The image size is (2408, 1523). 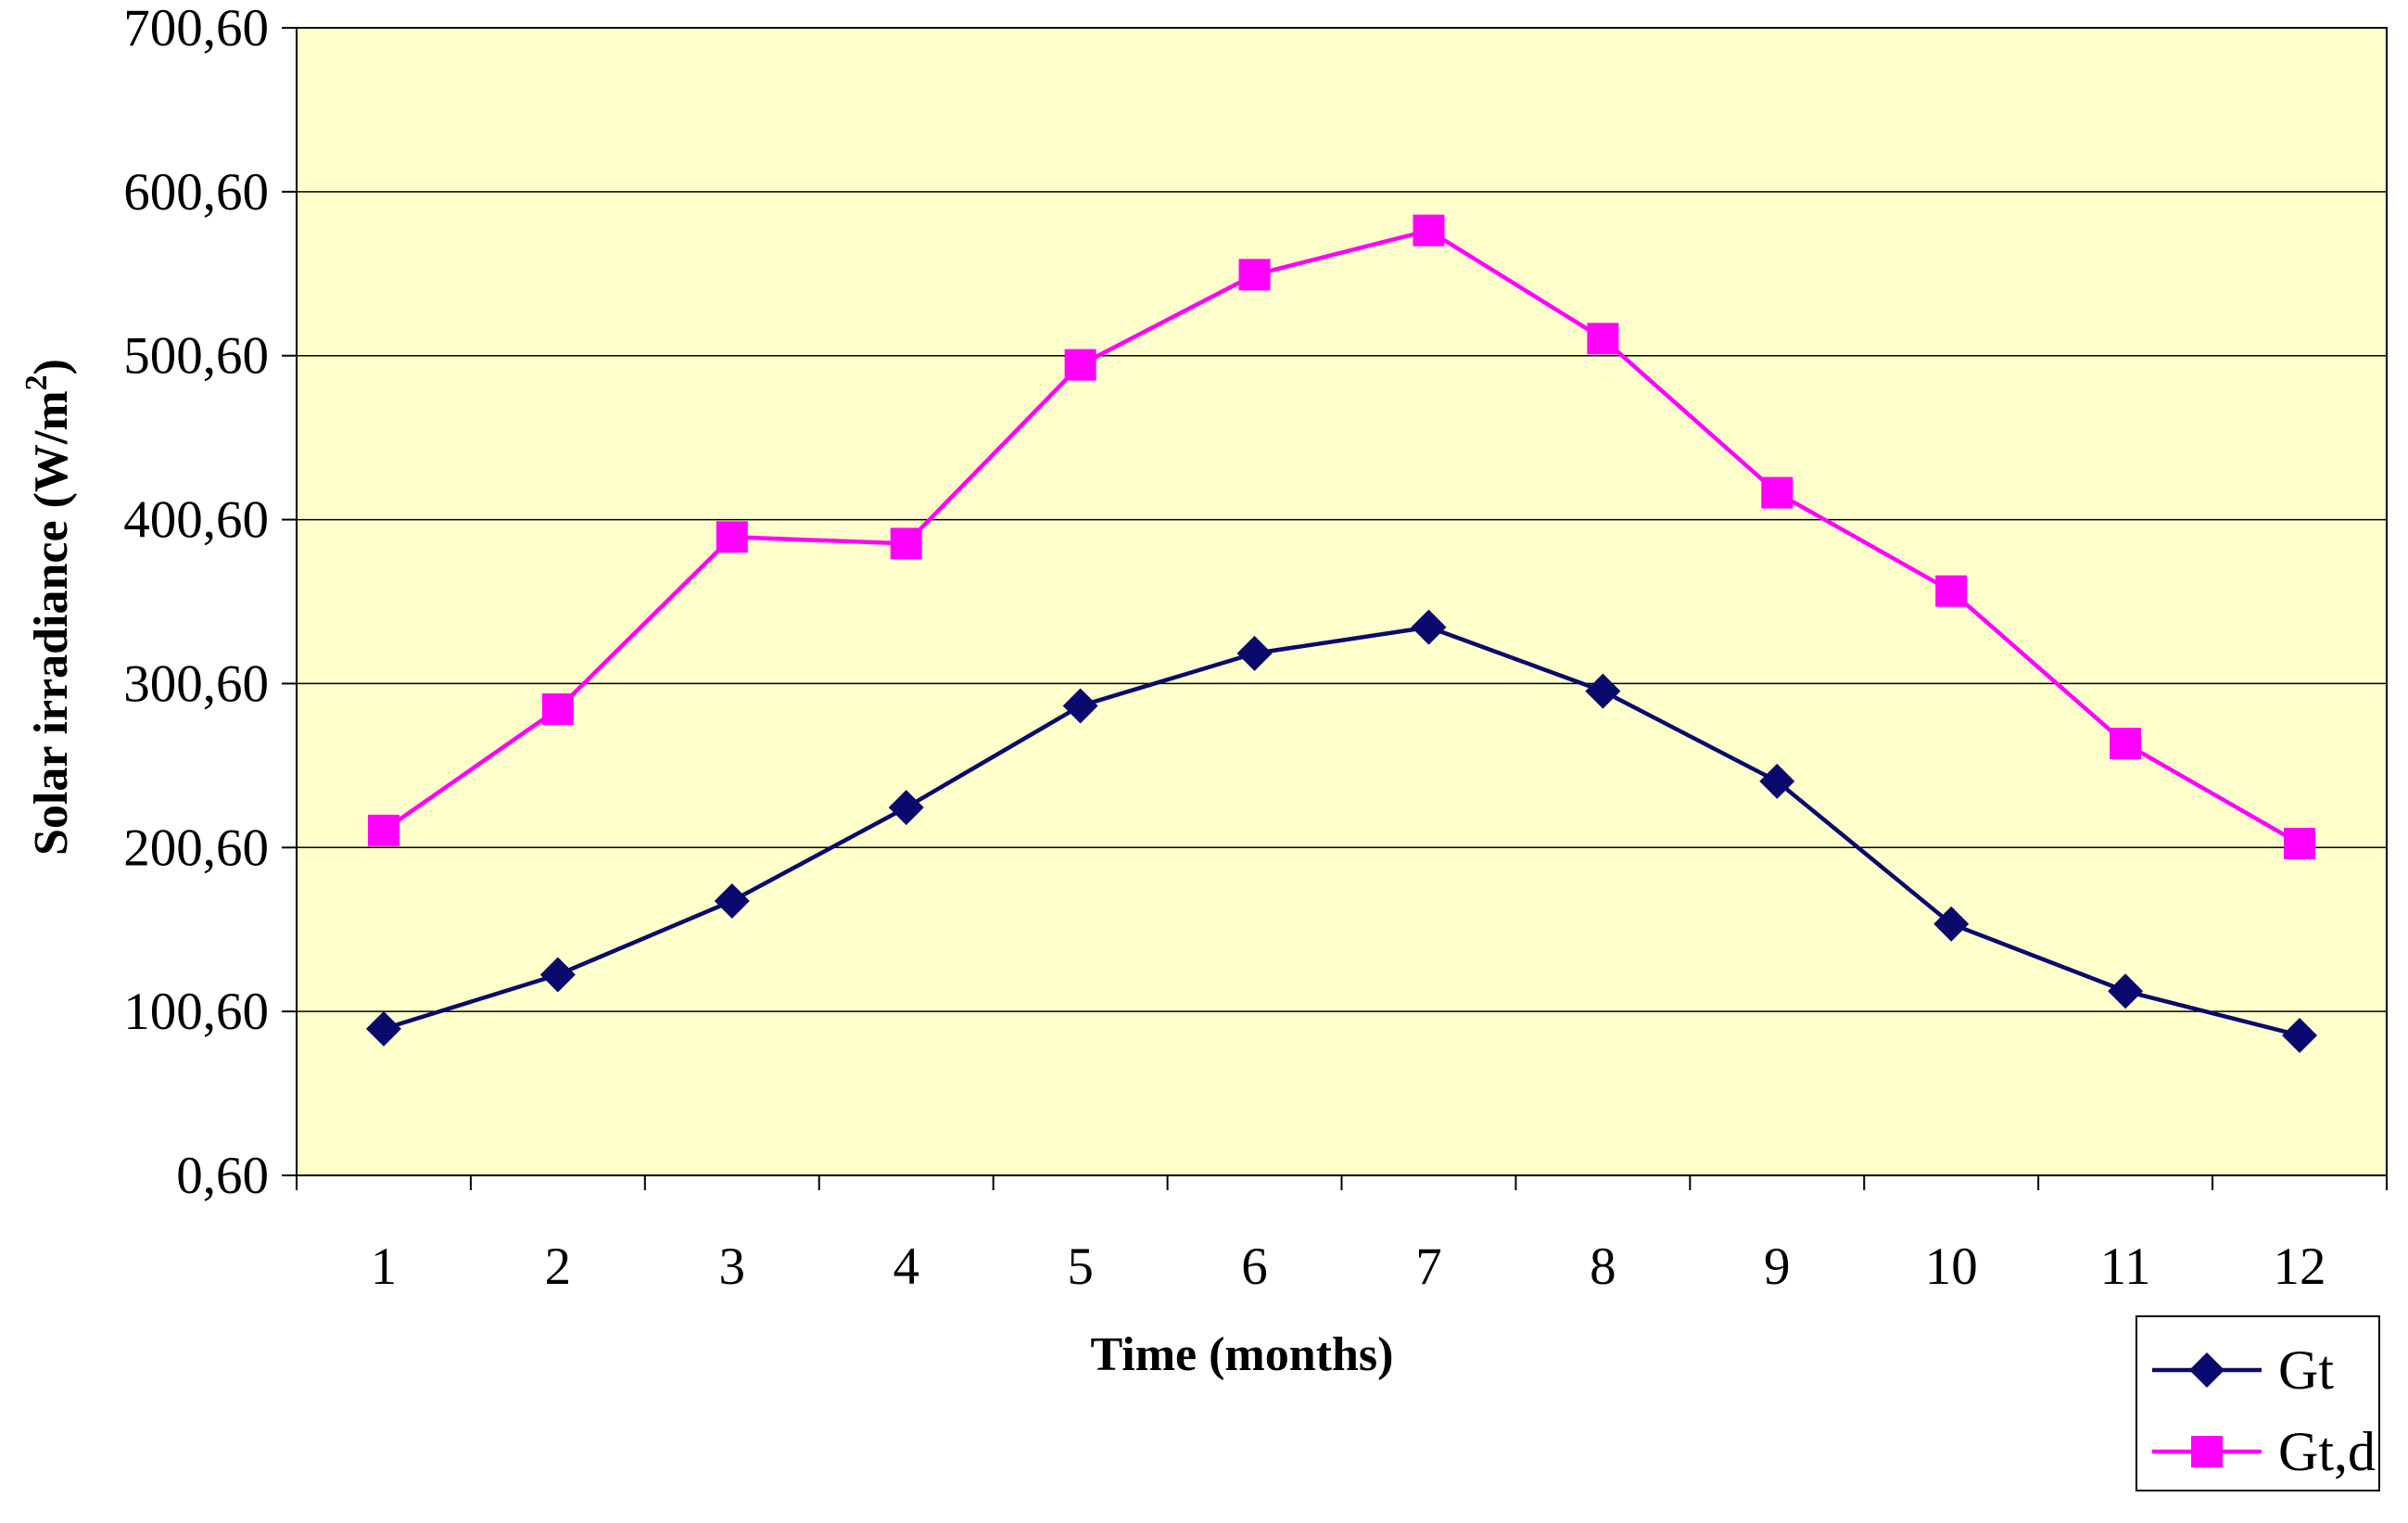 I want to click on x-tick-label: 8, so click(x=1603, y=1266).